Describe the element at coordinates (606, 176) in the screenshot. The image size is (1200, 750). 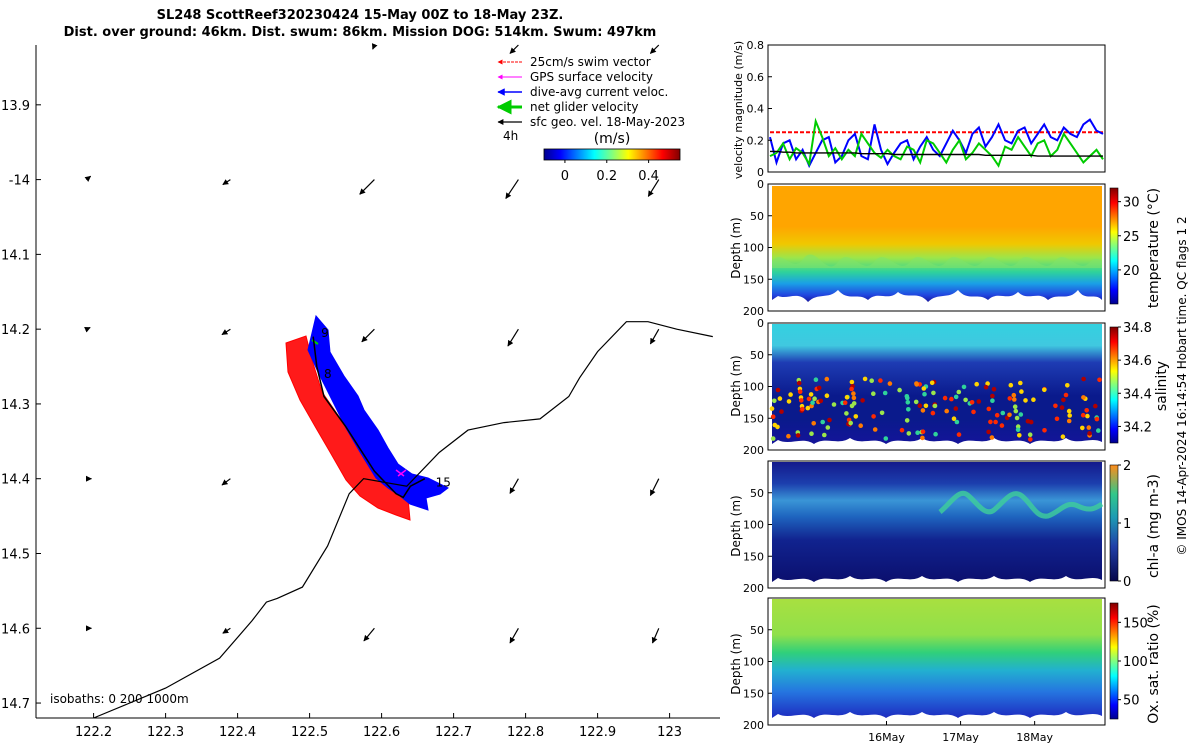
I see `map-colorbar-tick-label: 0.2` at that location.